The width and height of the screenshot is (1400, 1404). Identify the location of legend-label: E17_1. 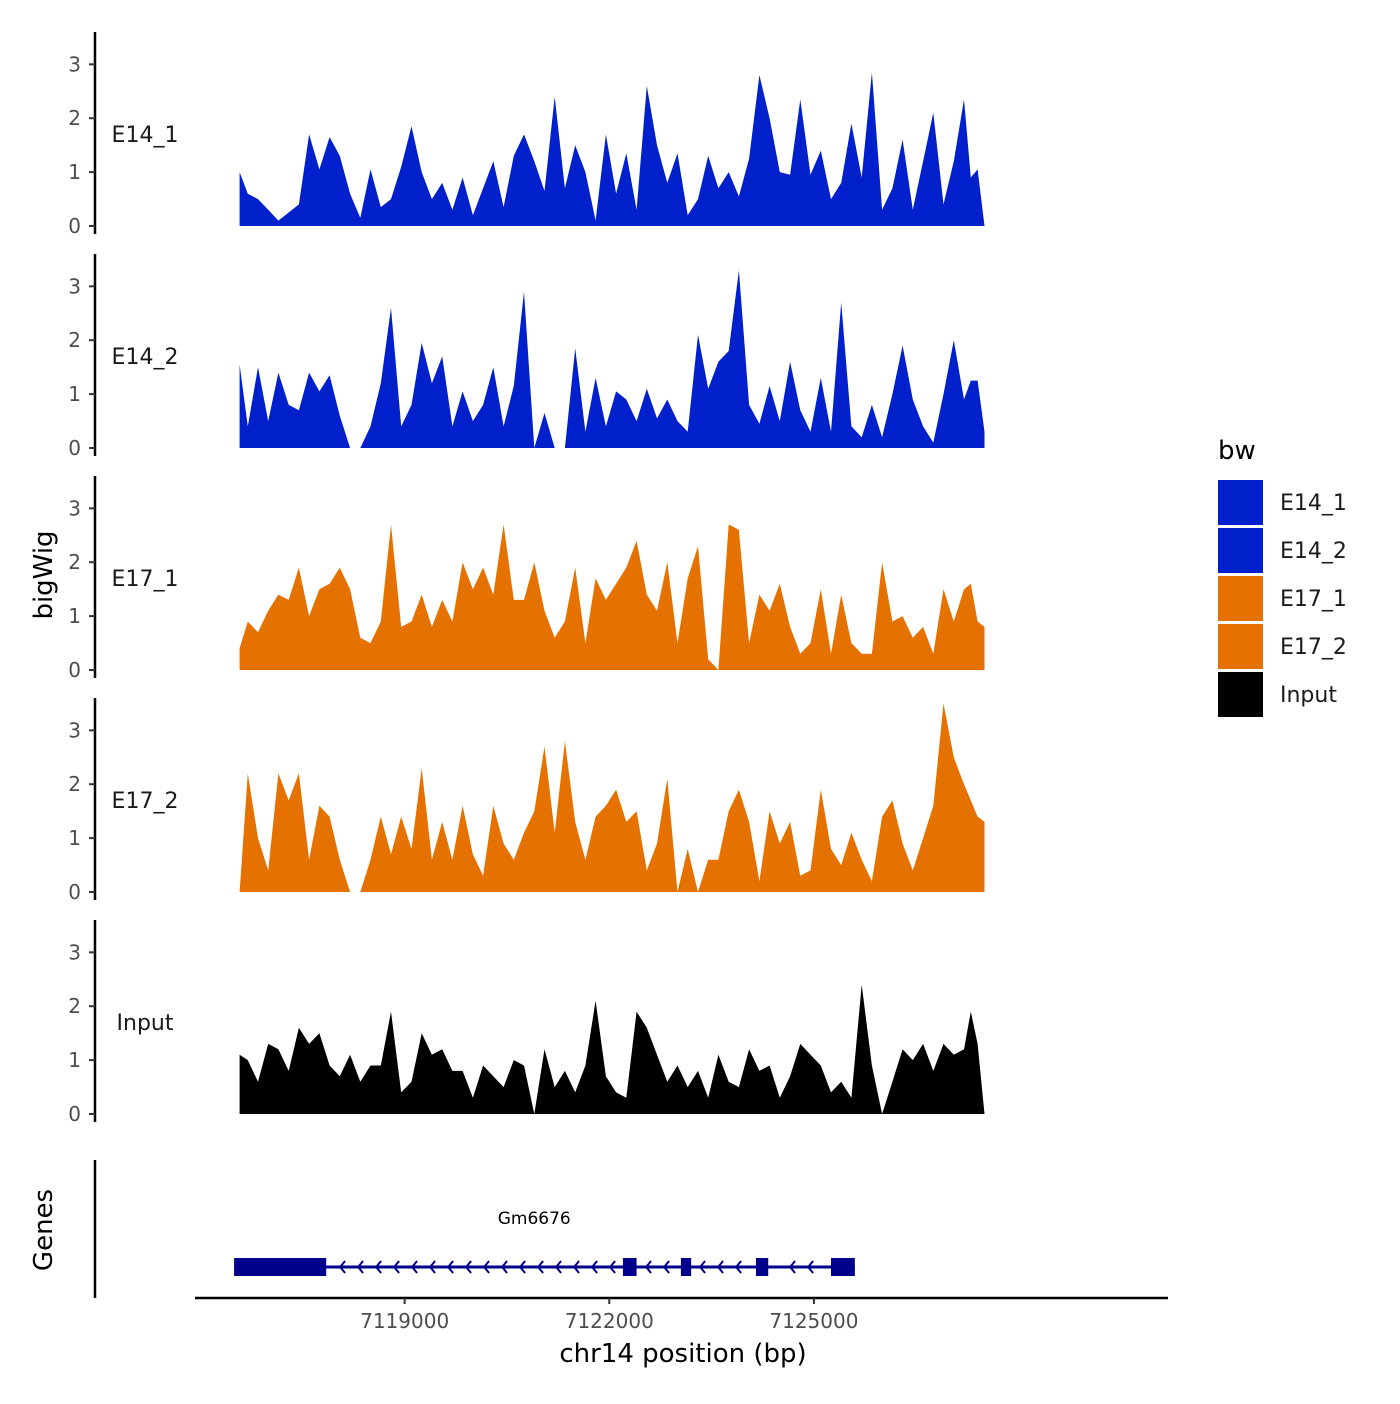
(1313, 599).